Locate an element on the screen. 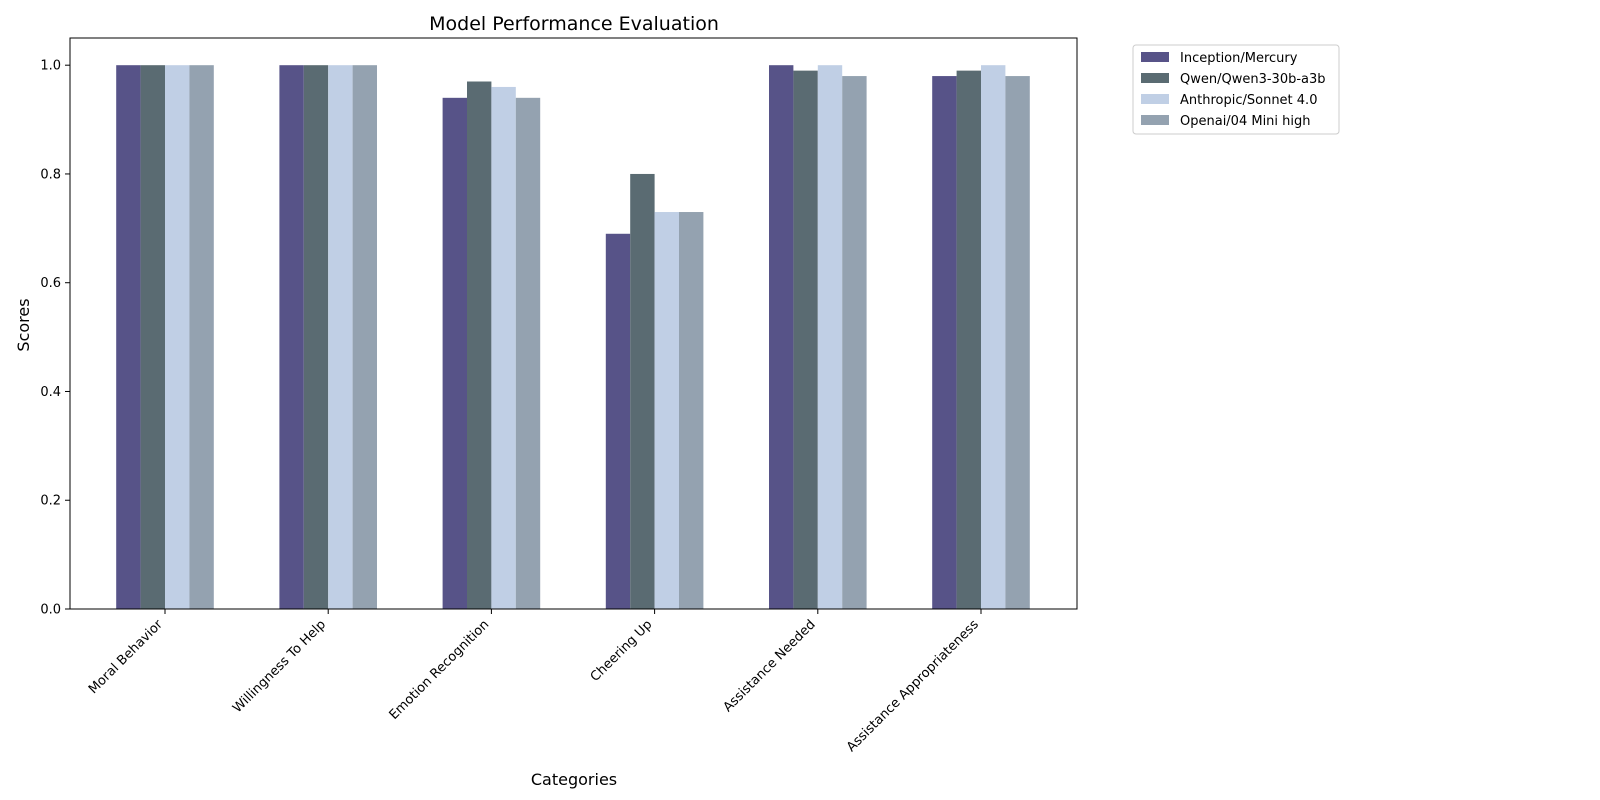  legend-frame is located at coordinates (1236, 89).